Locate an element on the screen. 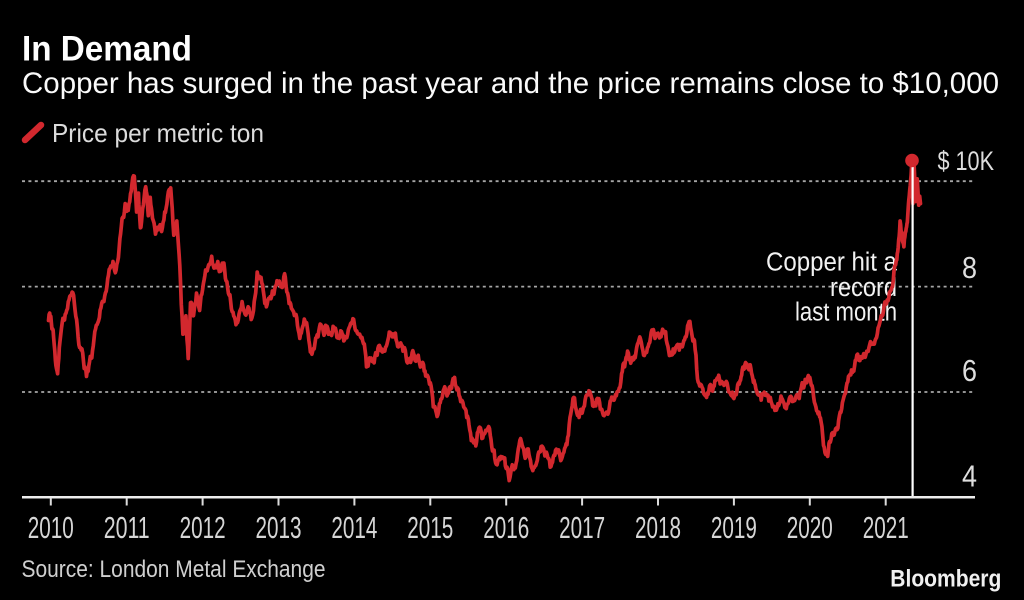  svg-text: Source: London Metal Exchange is located at coordinates (174, 569).